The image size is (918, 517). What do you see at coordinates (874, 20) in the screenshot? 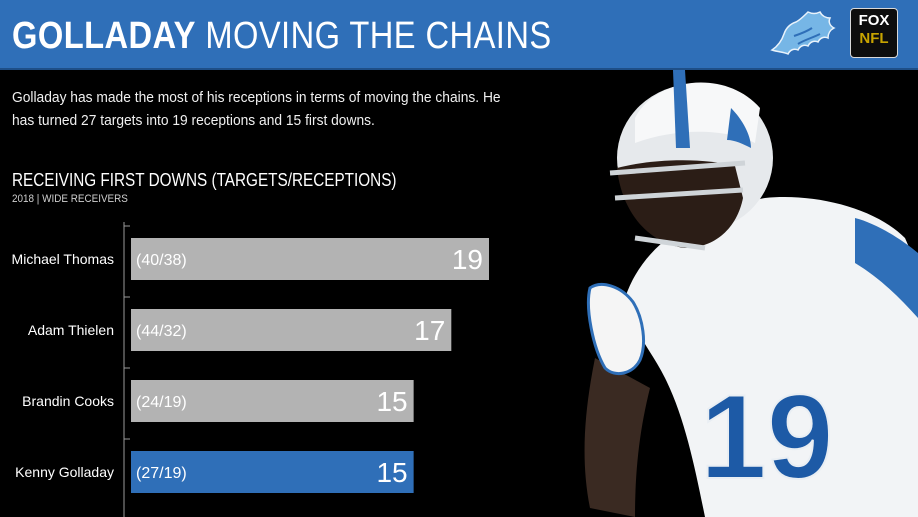
I see `logo-line-1: FOX` at bounding box center [874, 20].